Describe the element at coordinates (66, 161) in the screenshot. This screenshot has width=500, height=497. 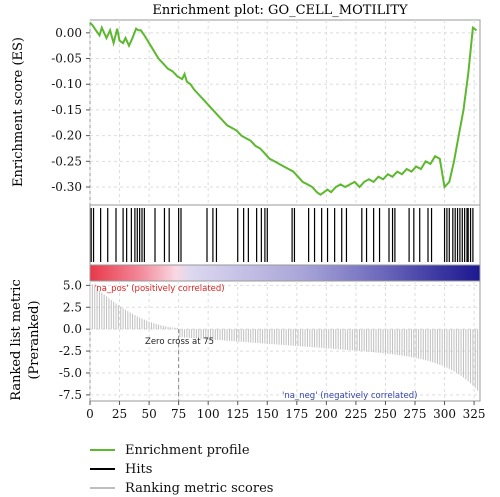
I see `es-y-tick-label: -0.25` at that location.